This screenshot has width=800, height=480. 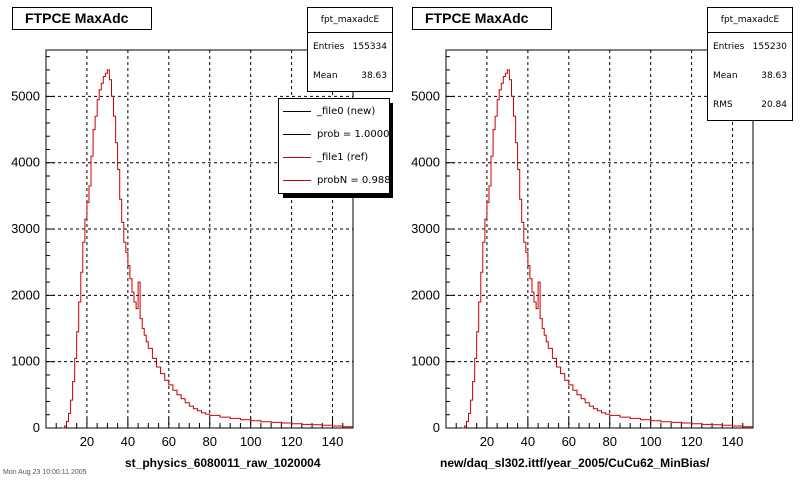 I want to click on legend-entry-prob: prob = 1.000000, so click(x=334, y=134).